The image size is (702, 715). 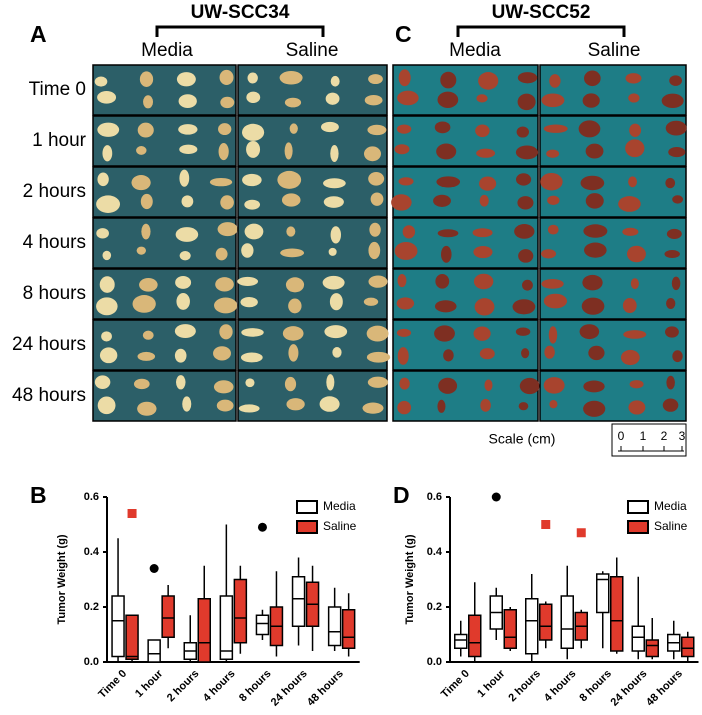 What do you see at coordinates (434, 607) in the screenshot?
I see `y-tick-label: 0.2` at bounding box center [434, 607].